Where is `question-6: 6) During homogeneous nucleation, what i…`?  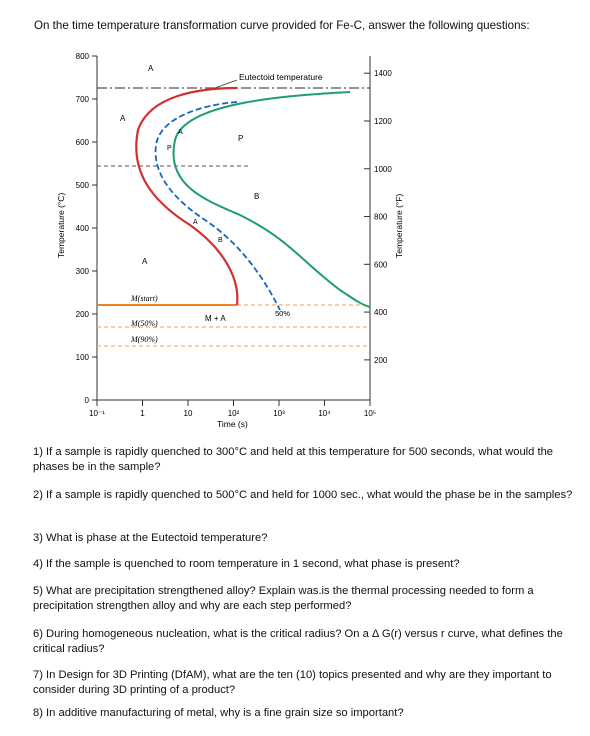 question-6: 6) During homogeneous nucleation, what i… is located at coordinates (298, 641).